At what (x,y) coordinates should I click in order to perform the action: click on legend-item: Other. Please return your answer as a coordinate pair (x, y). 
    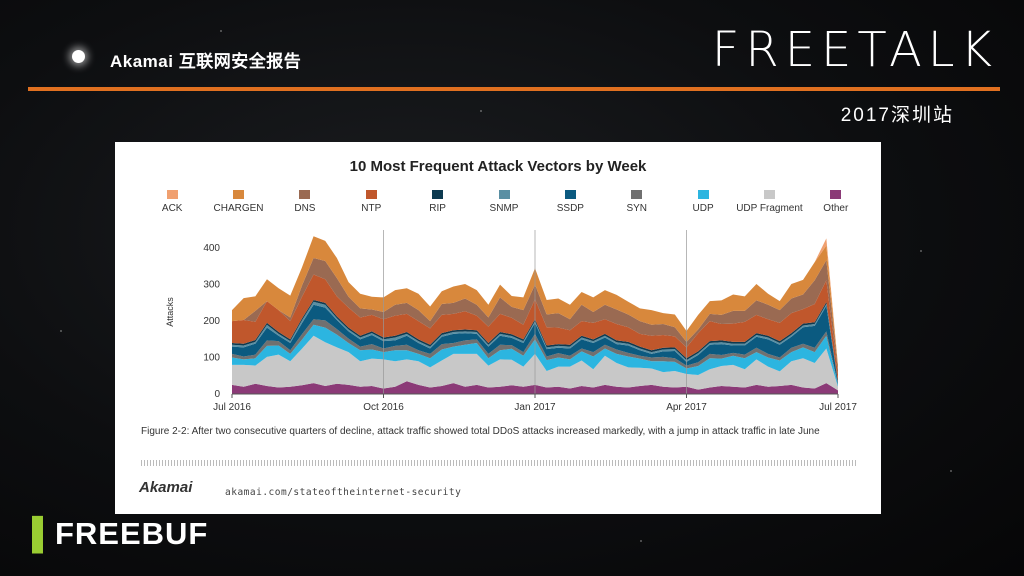
    Looking at the image, I should click on (836, 202).